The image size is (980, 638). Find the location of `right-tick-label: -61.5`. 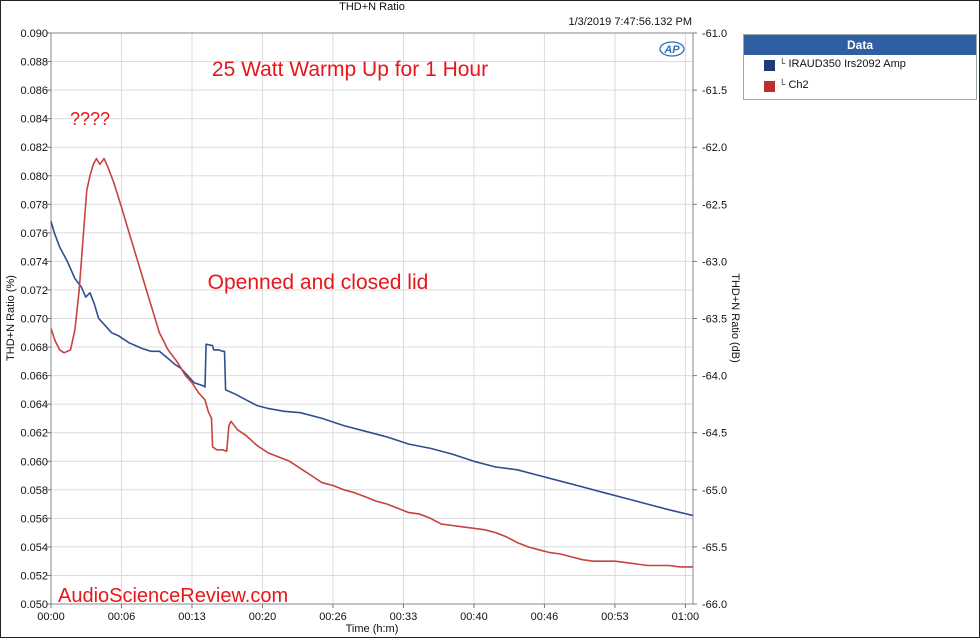

right-tick-label: -61.5 is located at coordinates (714, 91).